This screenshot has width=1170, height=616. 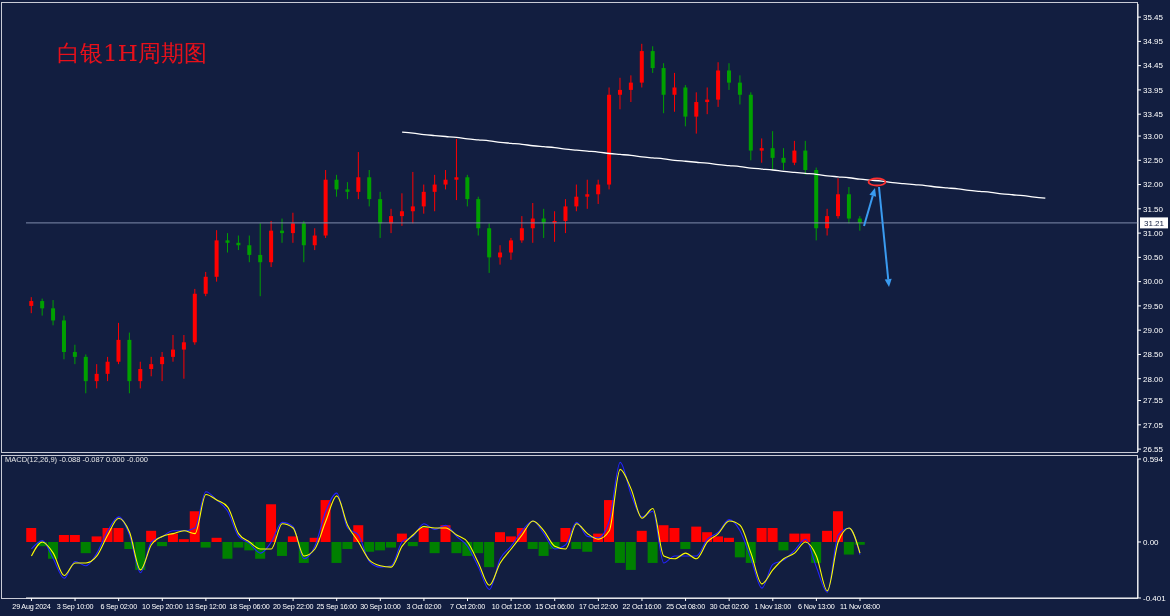 I want to click on y-tick-label: 27.05, so click(x=1153, y=425).